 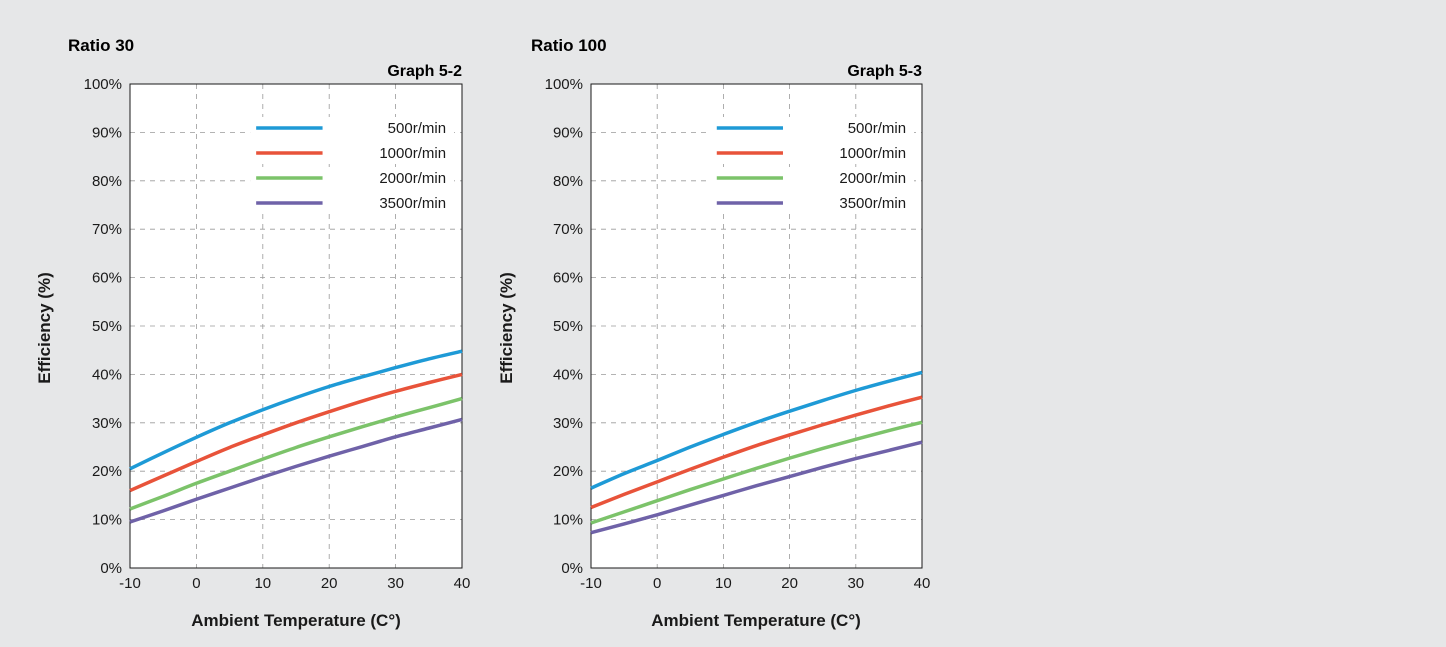 What do you see at coordinates (569, 45) in the screenshot?
I see `chart-title: Ratio 100` at bounding box center [569, 45].